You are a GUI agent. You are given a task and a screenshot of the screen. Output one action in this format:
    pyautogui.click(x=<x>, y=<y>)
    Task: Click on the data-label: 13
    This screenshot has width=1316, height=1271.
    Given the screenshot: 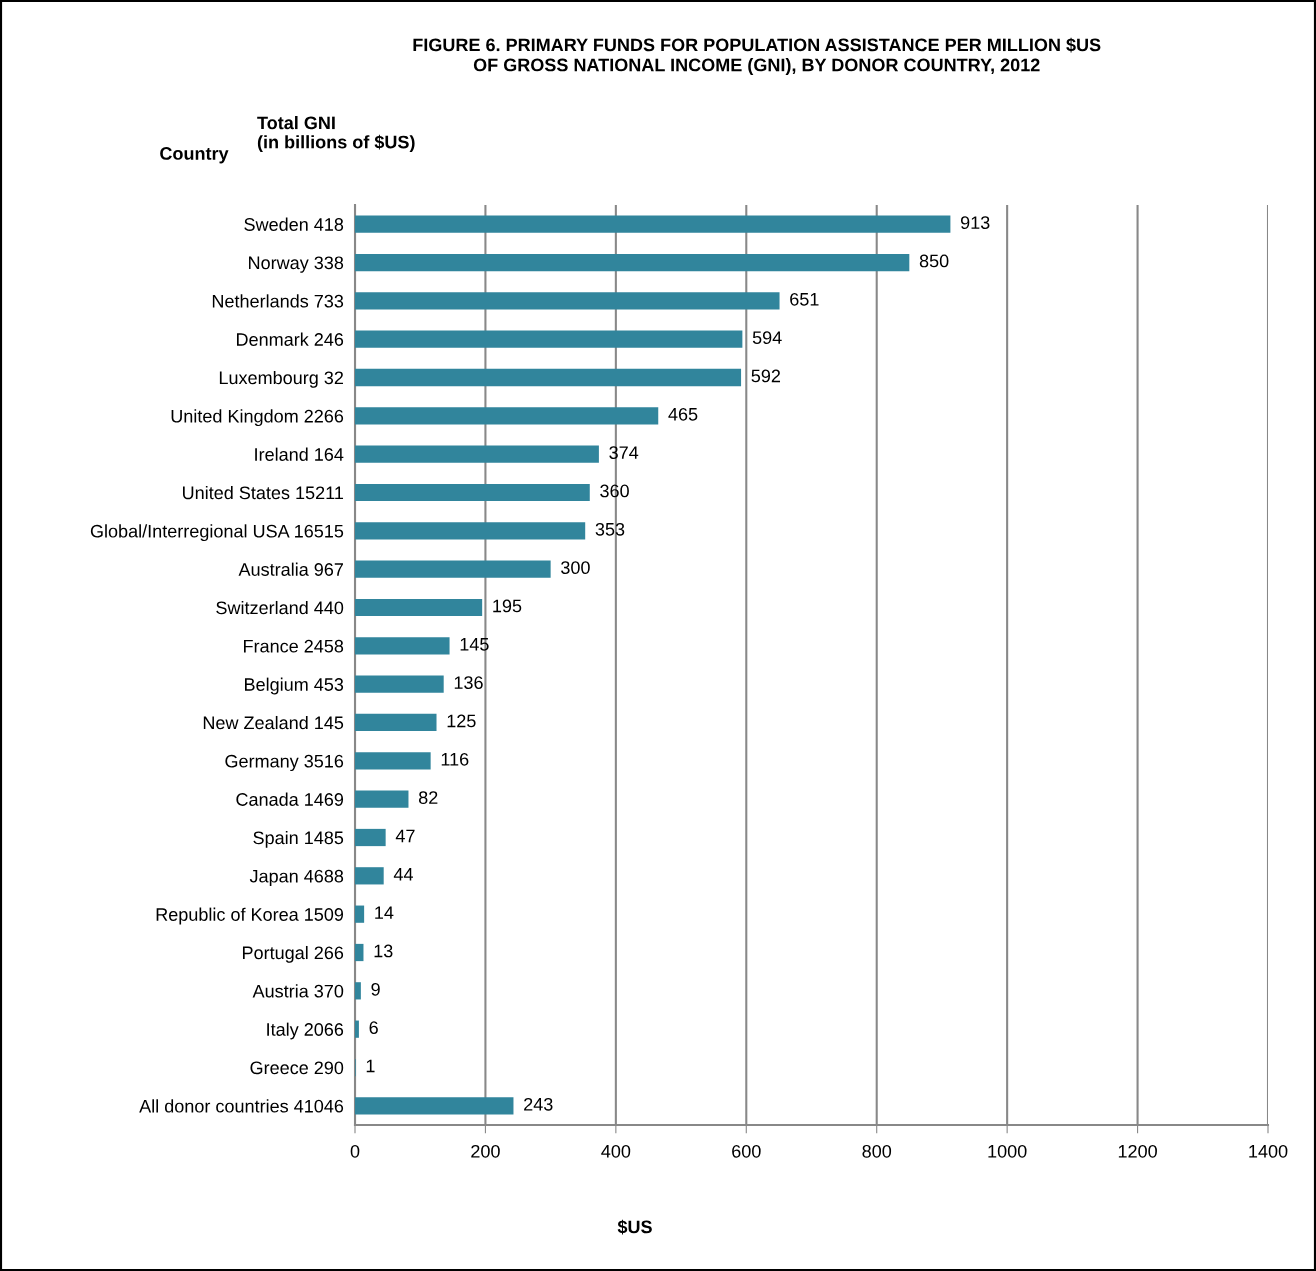 What is the action you would take?
    pyautogui.click(x=383, y=951)
    